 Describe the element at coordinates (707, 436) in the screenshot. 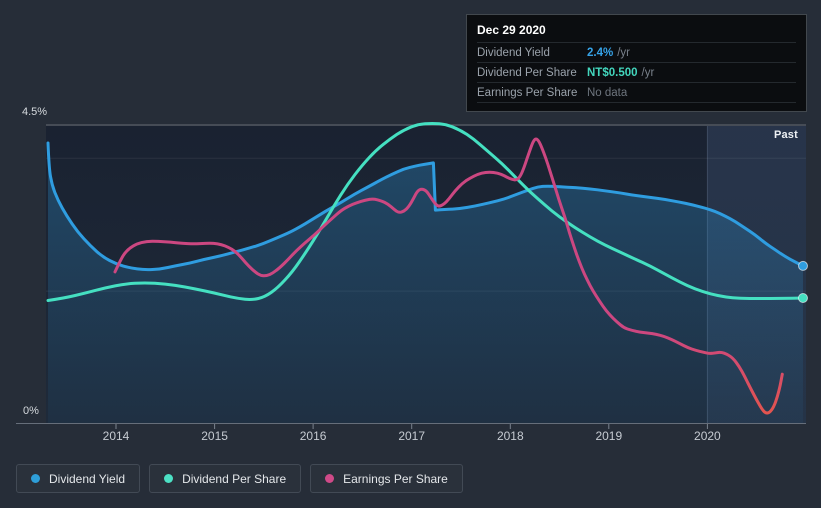

I see `x-axis-label-2020: 2020` at that location.